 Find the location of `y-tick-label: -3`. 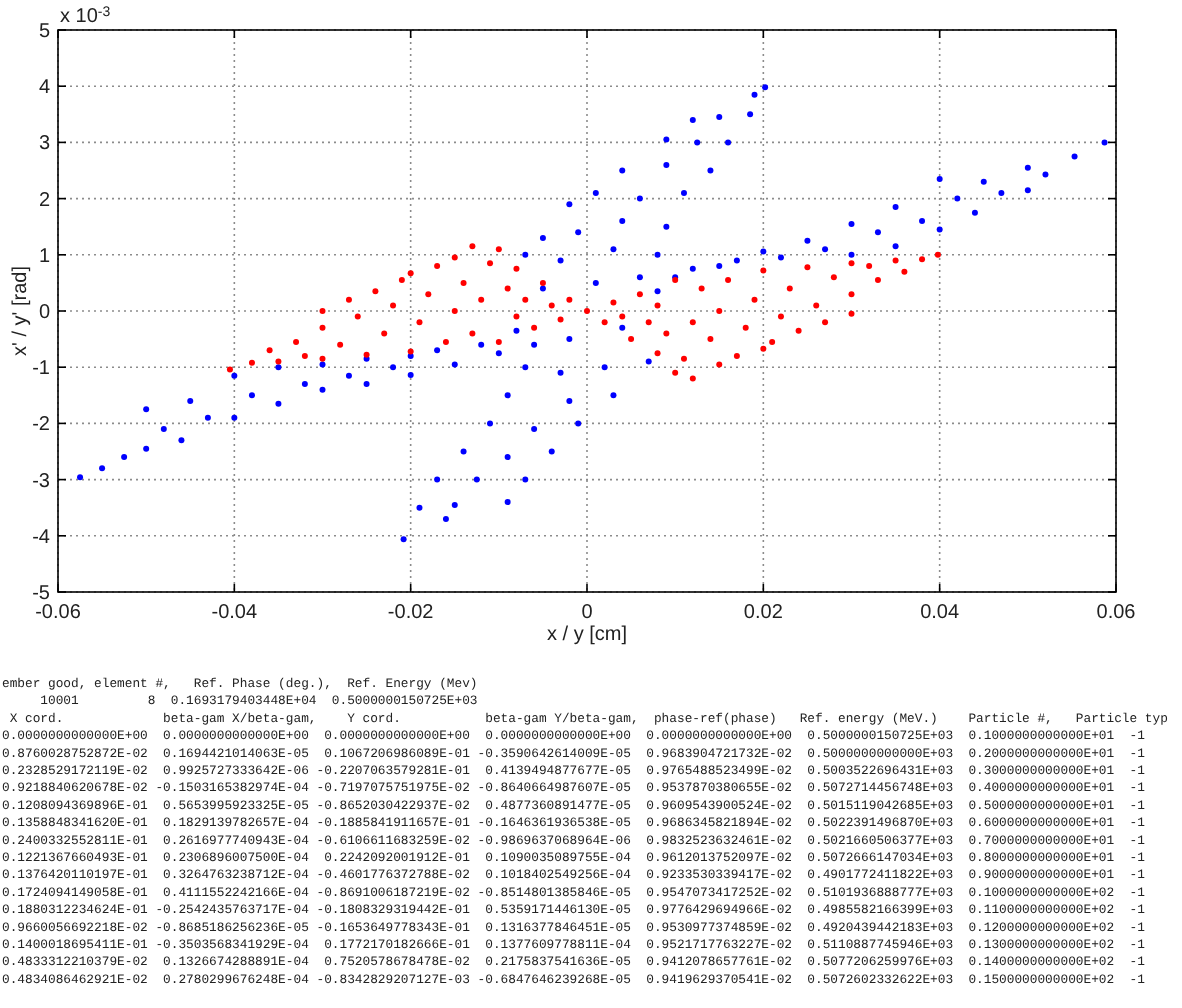

y-tick-label: -3 is located at coordinates (41, 481).